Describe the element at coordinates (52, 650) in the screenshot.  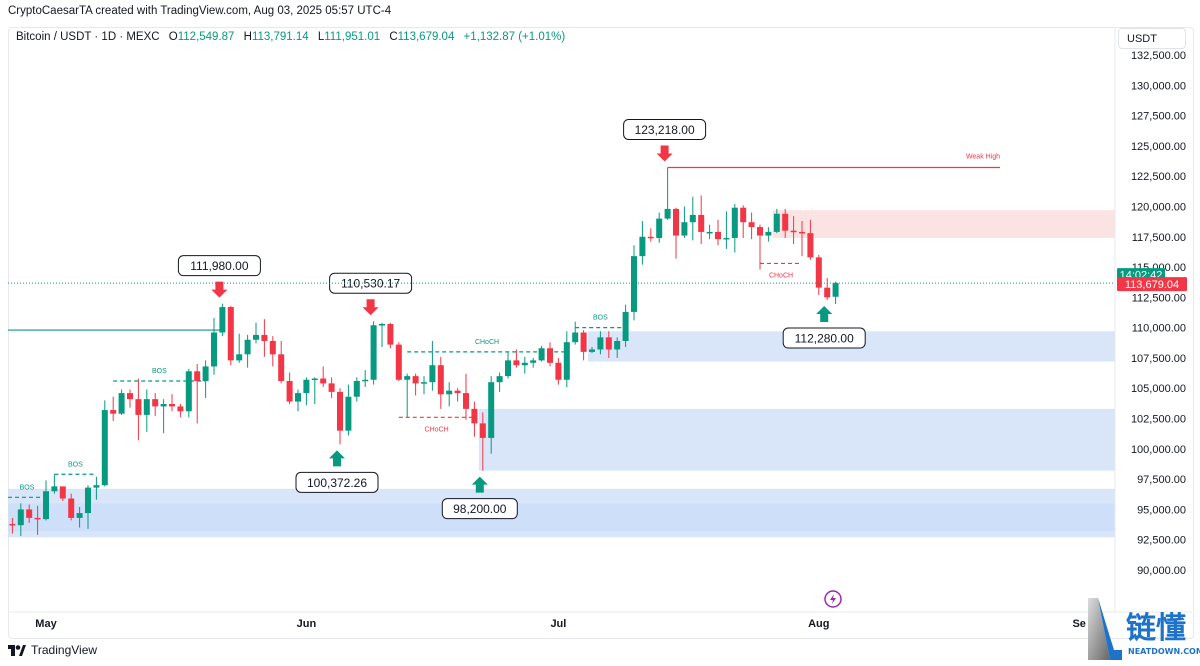
I see `tradingview-logo: TradingView` at that location.